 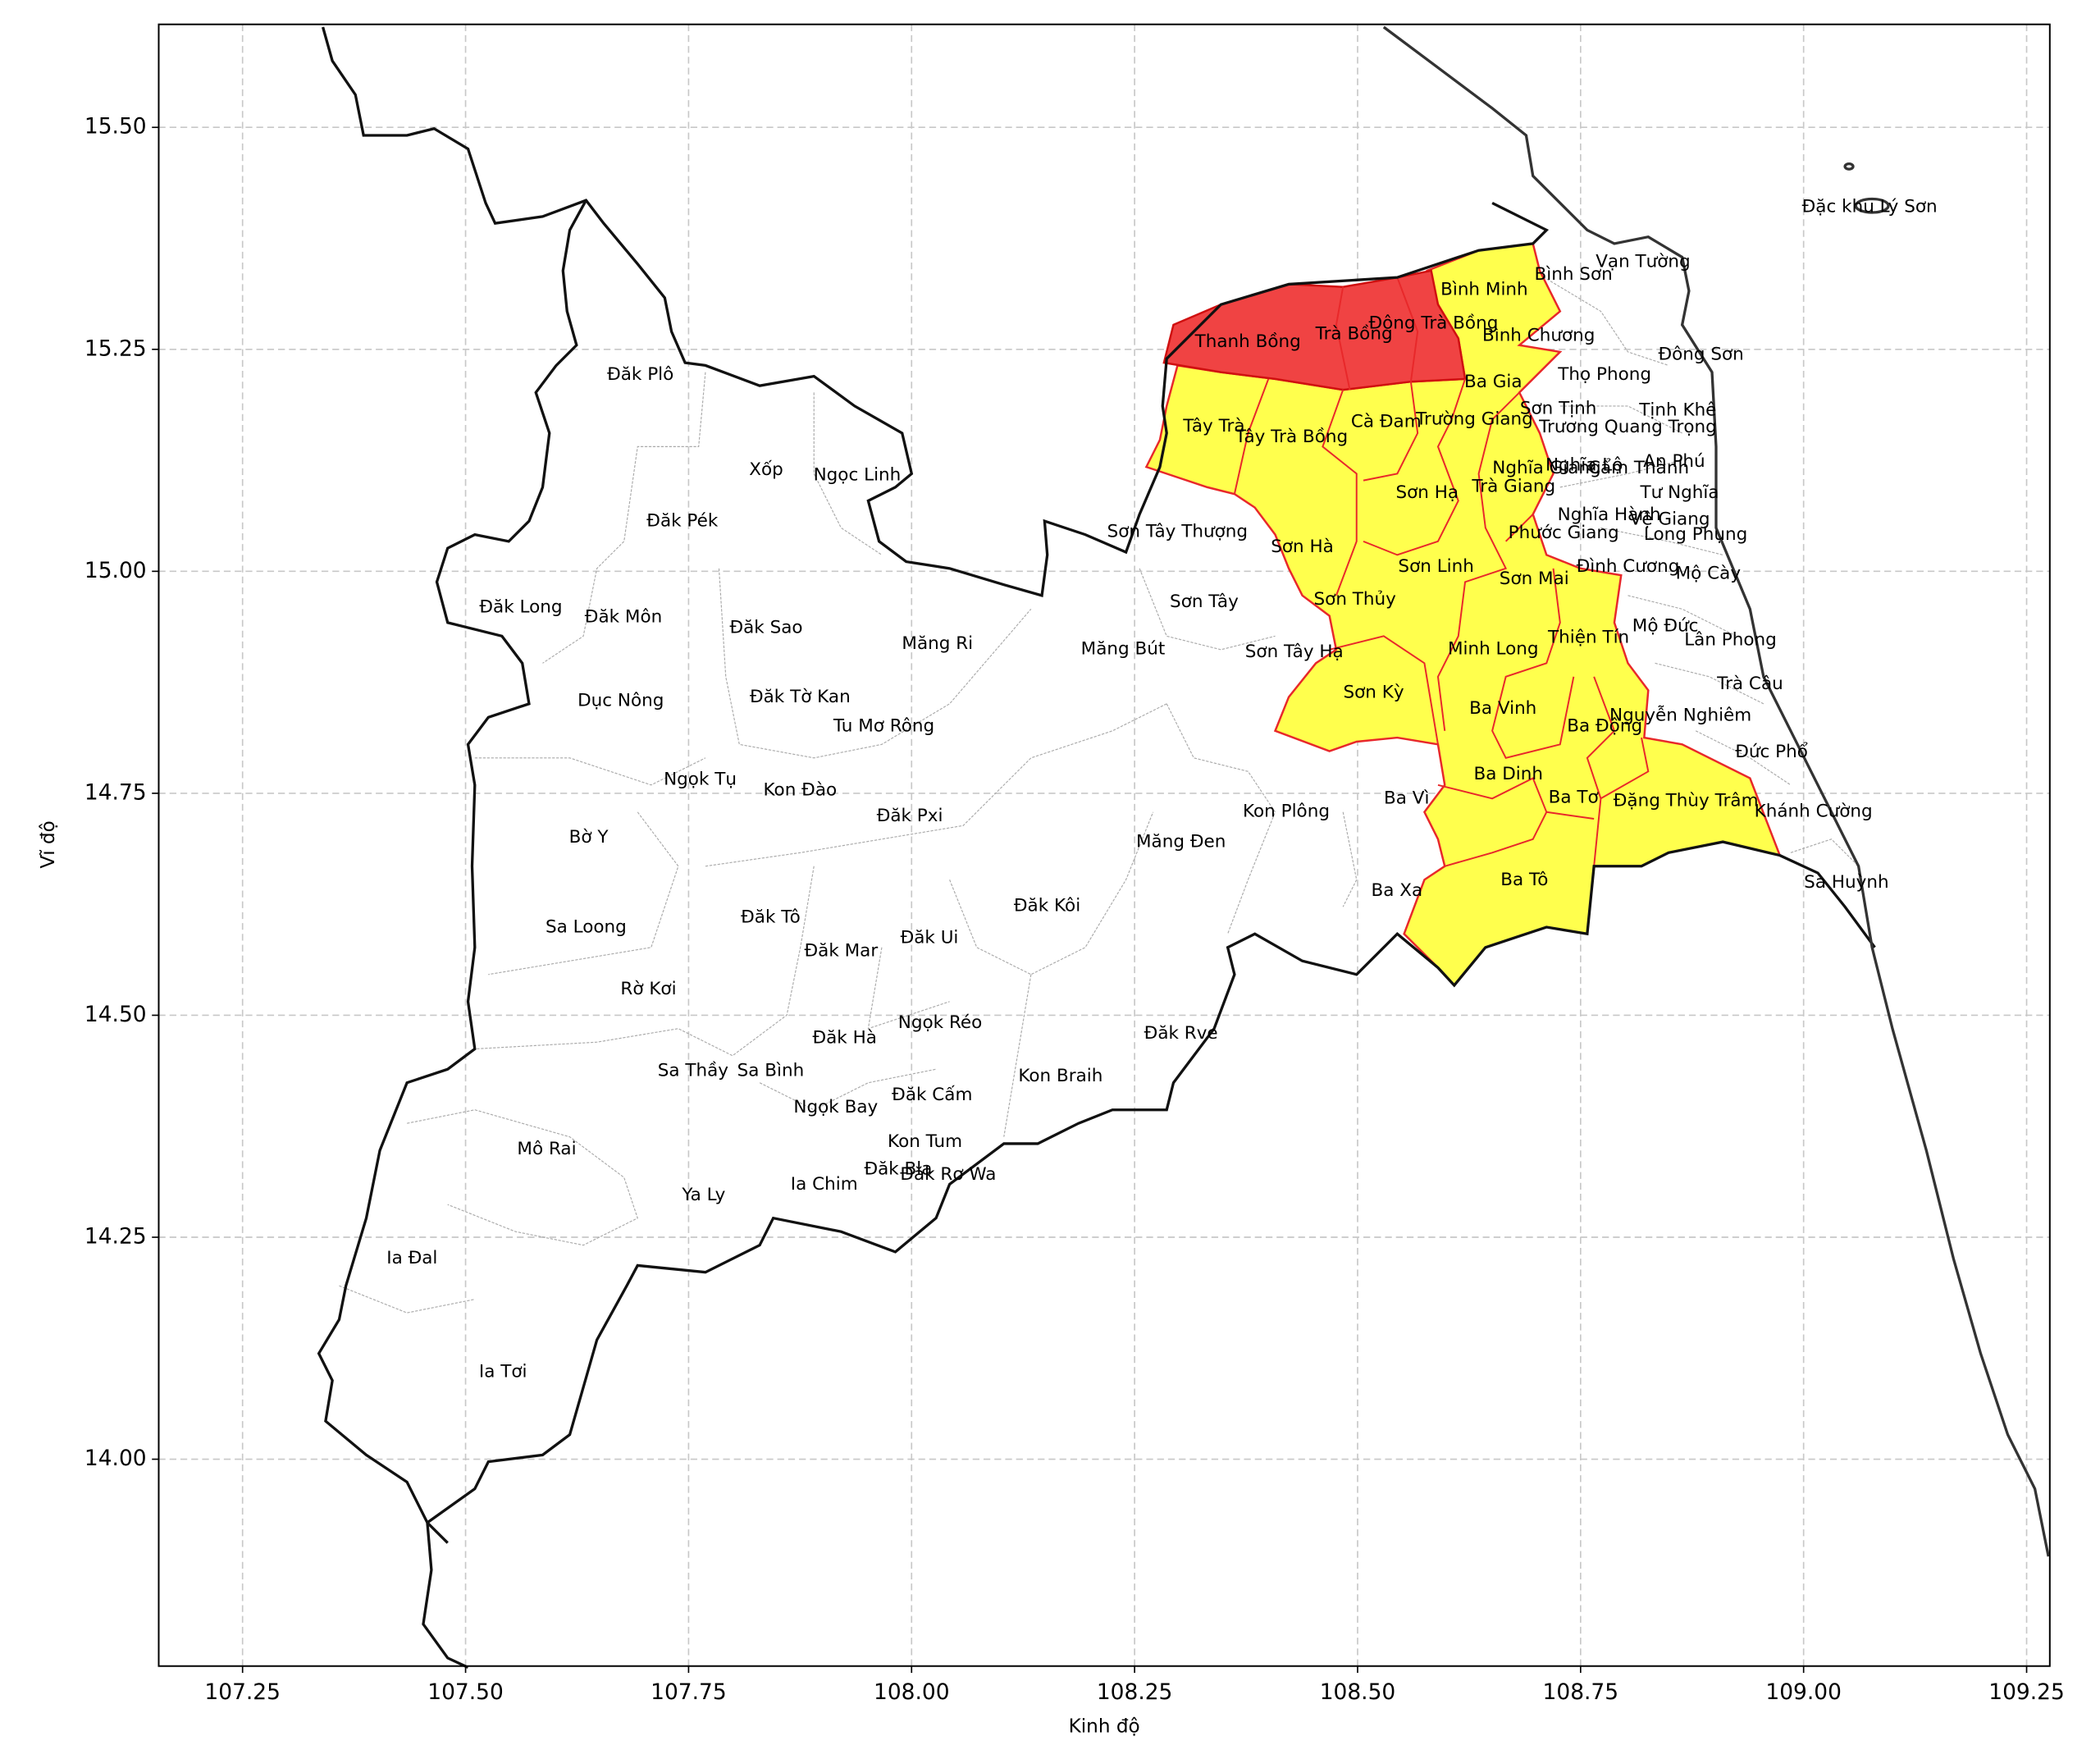 I want to click on y-axis-label: Vĩ độ, so click(x=48, y=844).